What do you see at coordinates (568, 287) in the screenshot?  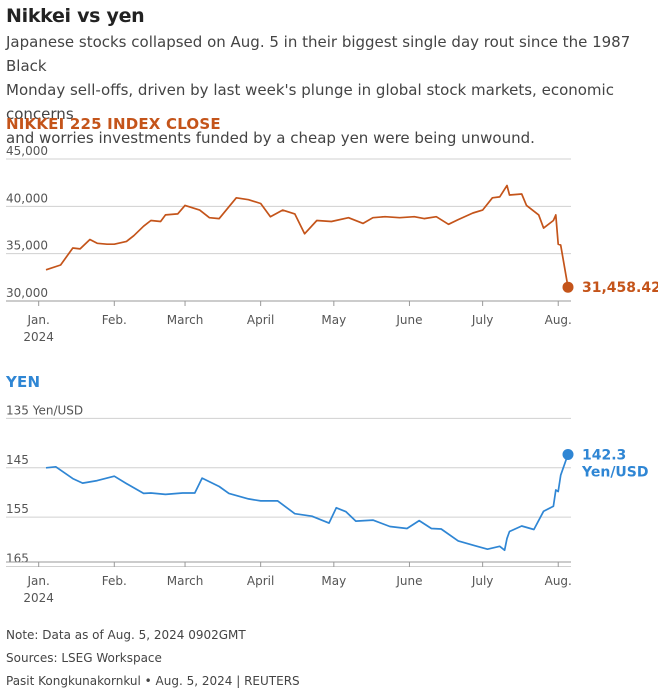 I see `nikkei-end-point` at bounding box center [568, 287].